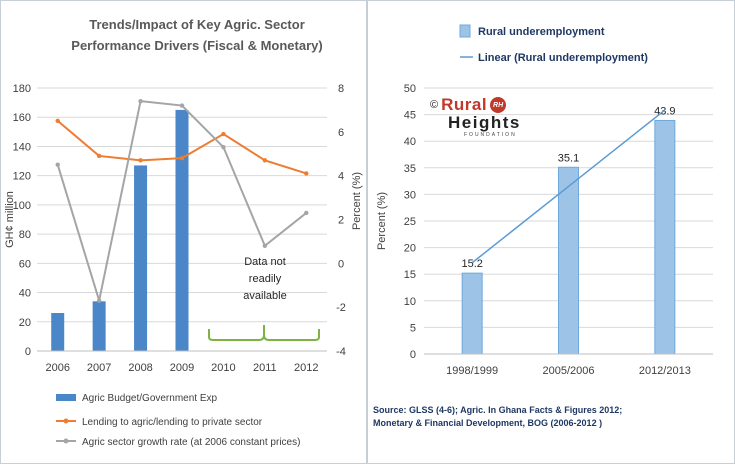 Image resolution: width=735 pixels, height=465 pixels. What do you see at coordinates (541, 32) in the screenshot?
I see `legend-label: Rural underemployment` at bounding box center [541, 32].